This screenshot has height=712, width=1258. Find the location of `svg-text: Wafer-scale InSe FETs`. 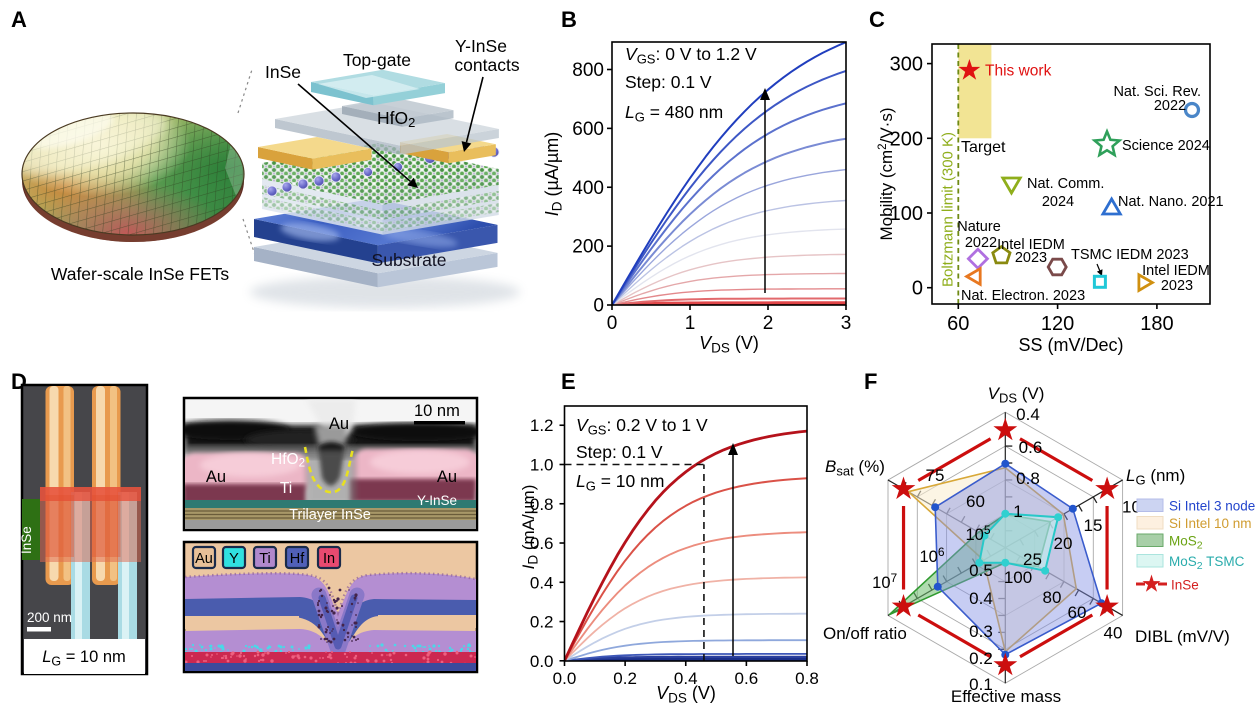

svg-text: Wafer-scale InSe FETs is located at coordinates (140, 274).